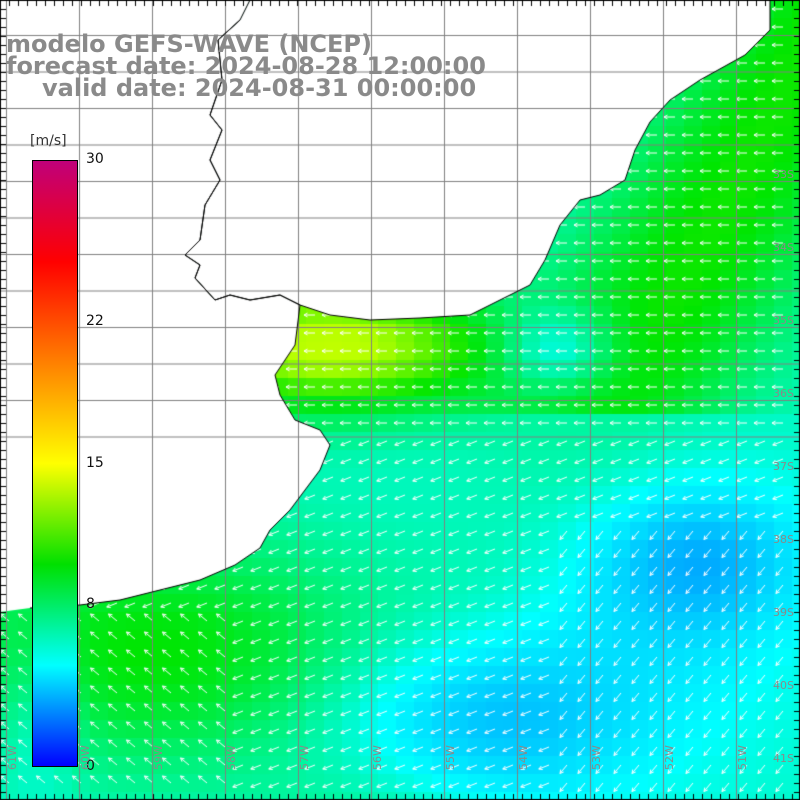 This screenshot has height=800, width=800. Describe the element at coordinates (596, 757) in the screenshot. I see `longitude-label: 53W` at that location.